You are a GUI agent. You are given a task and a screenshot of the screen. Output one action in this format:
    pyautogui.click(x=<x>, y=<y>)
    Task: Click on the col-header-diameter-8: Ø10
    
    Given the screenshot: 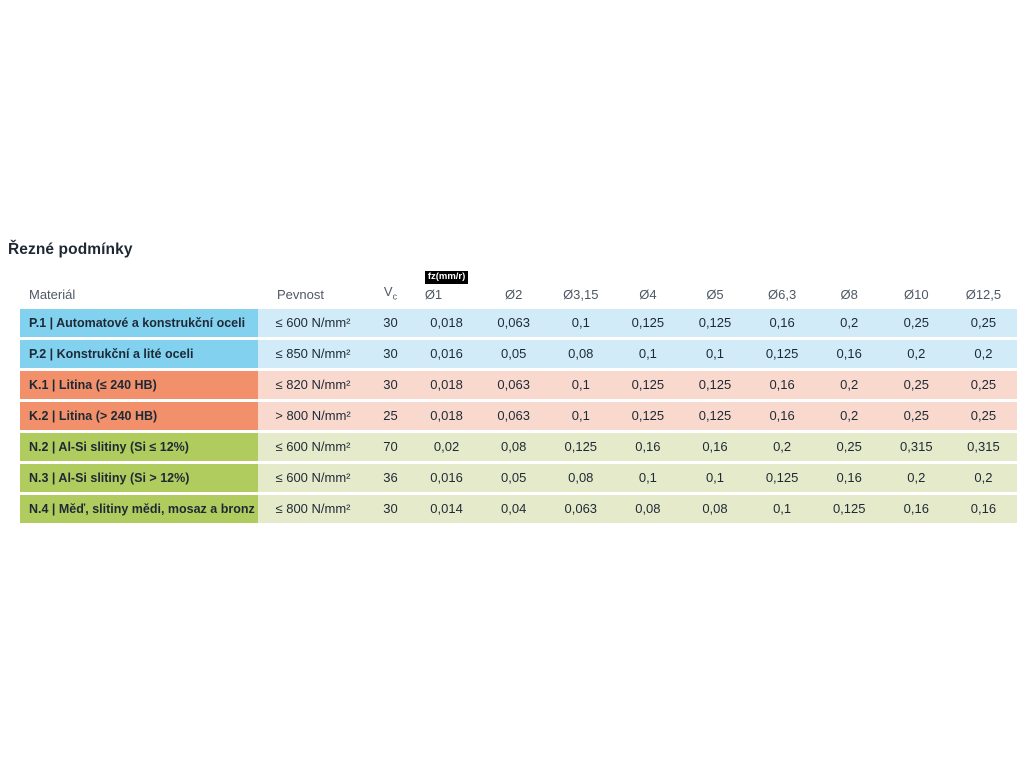 What is the action you would take?
    pyautogui.click(x=916, y=286)
    